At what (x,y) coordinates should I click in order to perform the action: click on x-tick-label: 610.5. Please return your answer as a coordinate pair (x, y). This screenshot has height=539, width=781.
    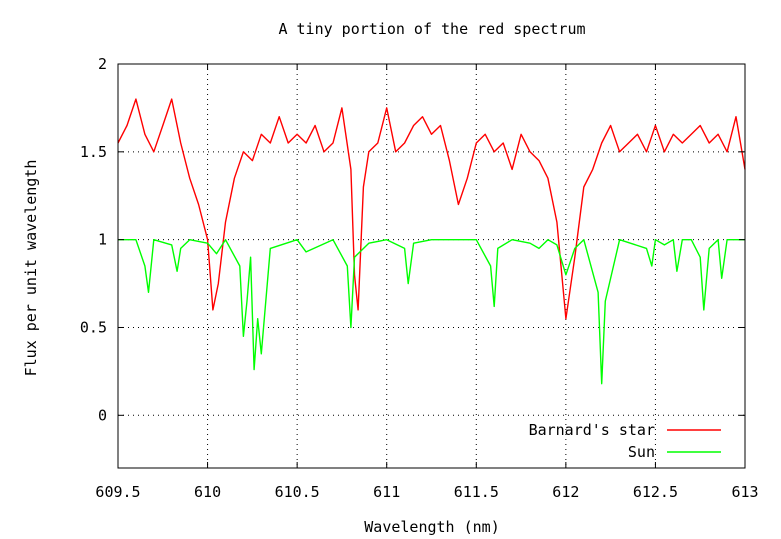
    Looking at the image, I should click on (297, 492).